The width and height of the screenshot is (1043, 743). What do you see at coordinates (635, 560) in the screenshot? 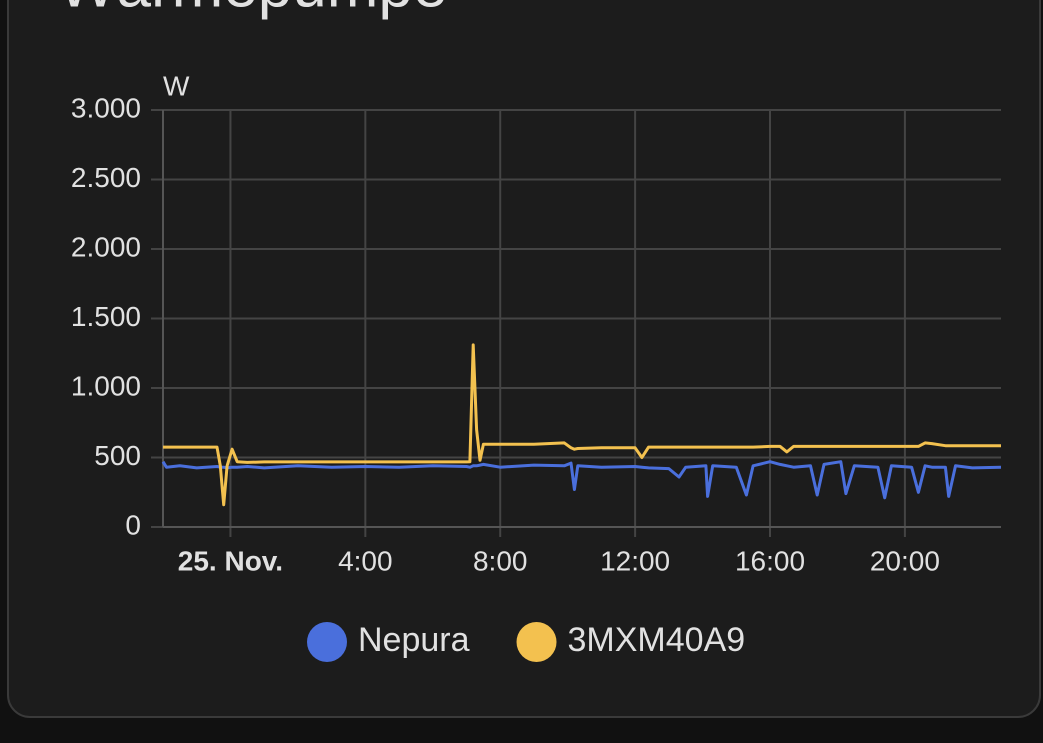
I see `x-tick-label: 12:00` at bounding box center [635, 560].